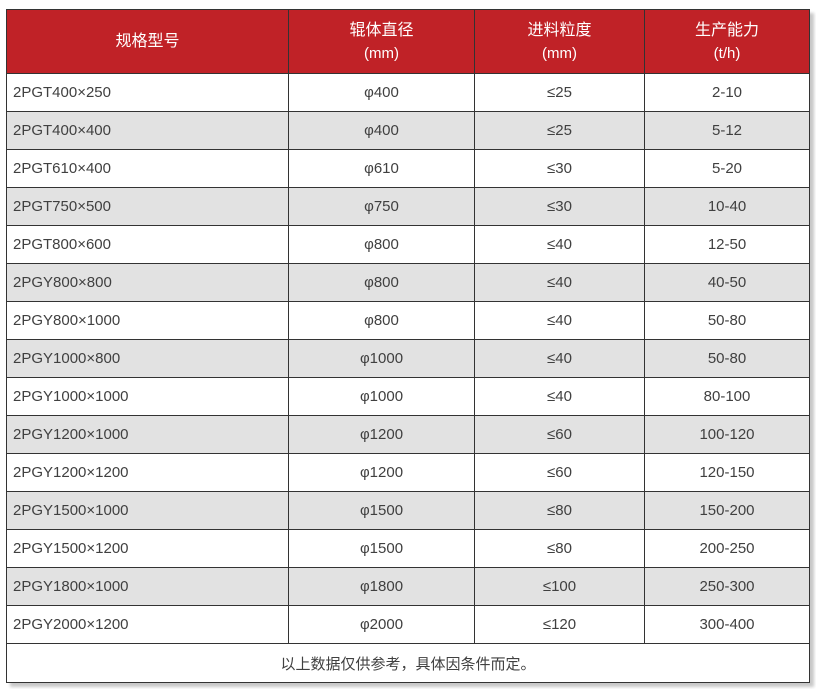 The image size is (816, 689). What do you see at coordinates (727, 282) in the screenshot?
I see `capacity-cell: 40-50` at bounding box center [727, 282].